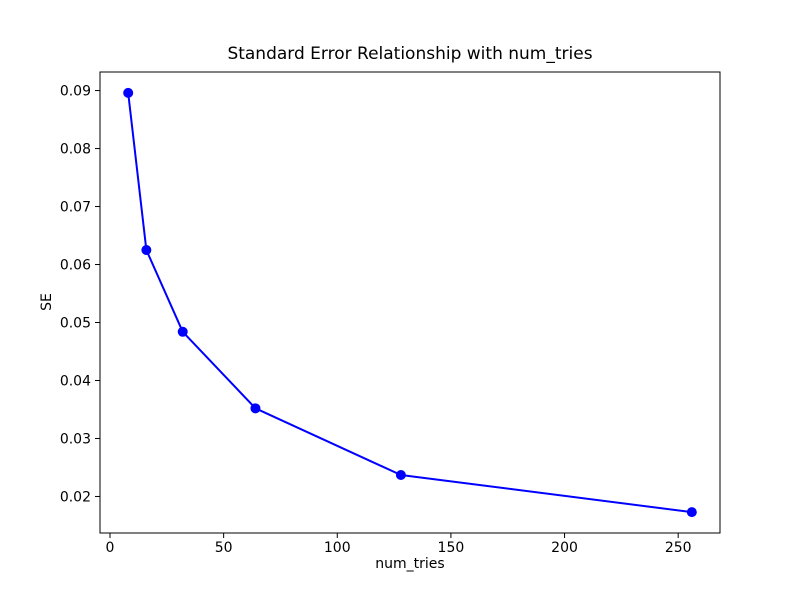  I want to click on y-tick-label: 0.05, so click(75, 324).